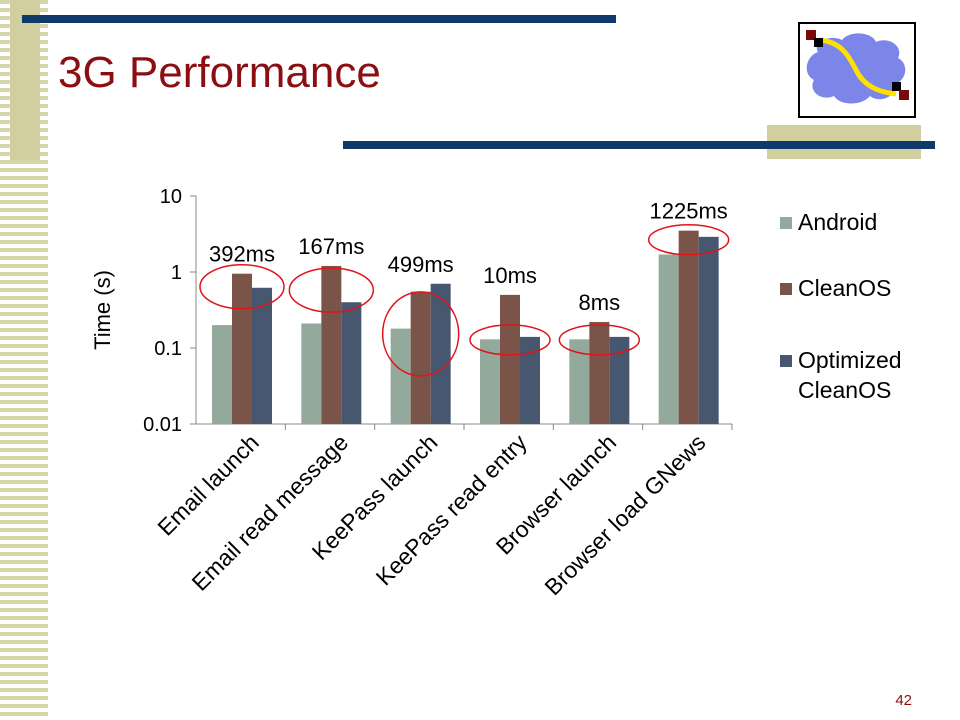 This screenshot has width=960, height=720. What do you see at coordinates (850, 360) in the screenshot?
I see `legend-label: Optimized` at bounding box center [850, 360].